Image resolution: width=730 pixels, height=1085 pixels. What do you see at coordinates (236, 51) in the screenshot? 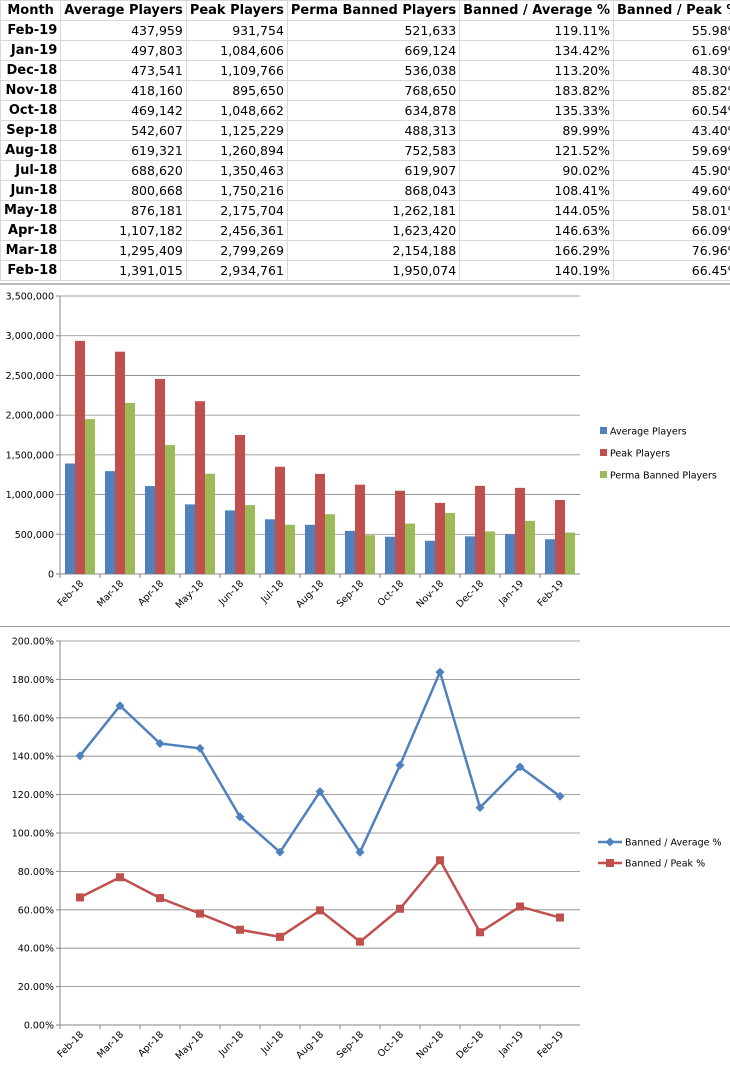
I see `value-cell: 1,084,606` at bounding box center [236, 51].